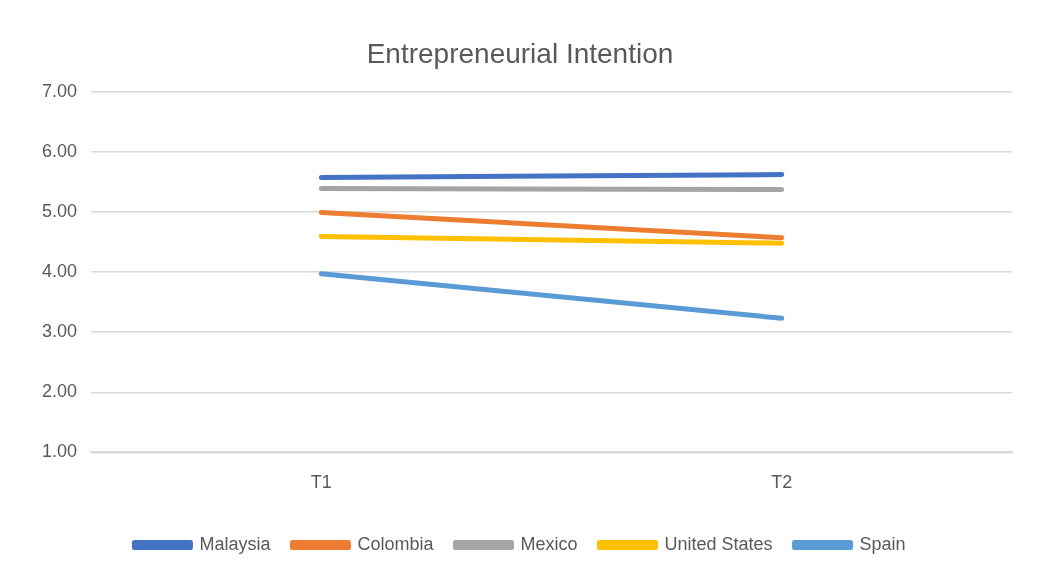  What do you see at coordinates (59, 150) in the screenshot?
I see `y-tick-label: 6.00` at bounding box center [59, 150].